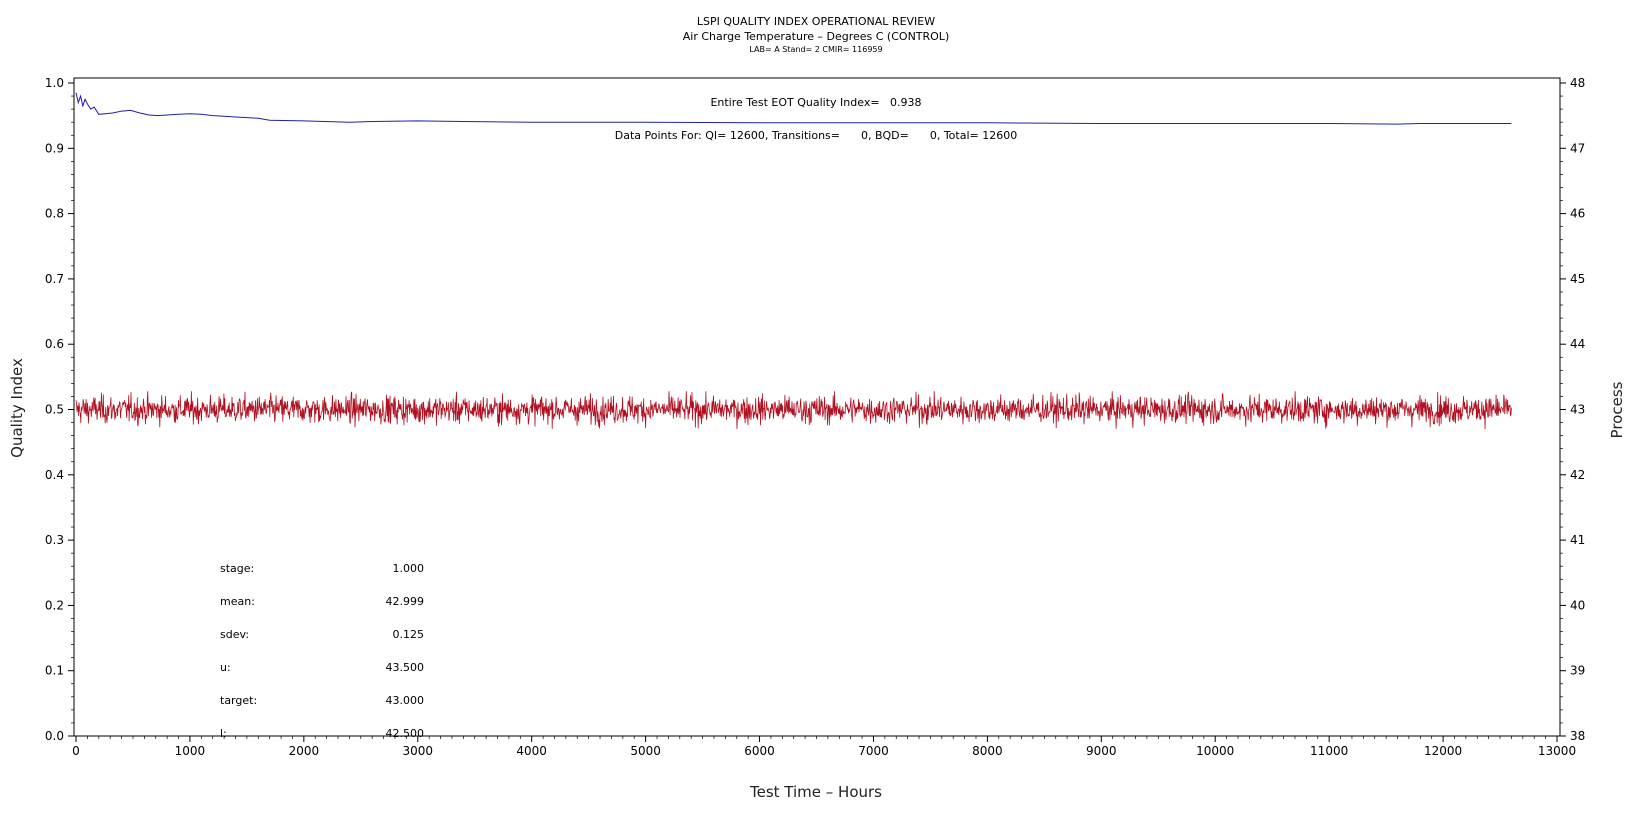  I want to click on x-tick-label: 8000, so click(987, 751).